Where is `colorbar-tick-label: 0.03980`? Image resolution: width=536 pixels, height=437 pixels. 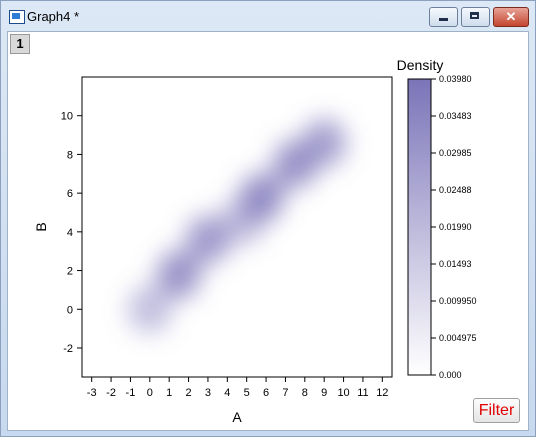 colorbar-tick-label: 0.03980 is located at coordinates (455, 79).